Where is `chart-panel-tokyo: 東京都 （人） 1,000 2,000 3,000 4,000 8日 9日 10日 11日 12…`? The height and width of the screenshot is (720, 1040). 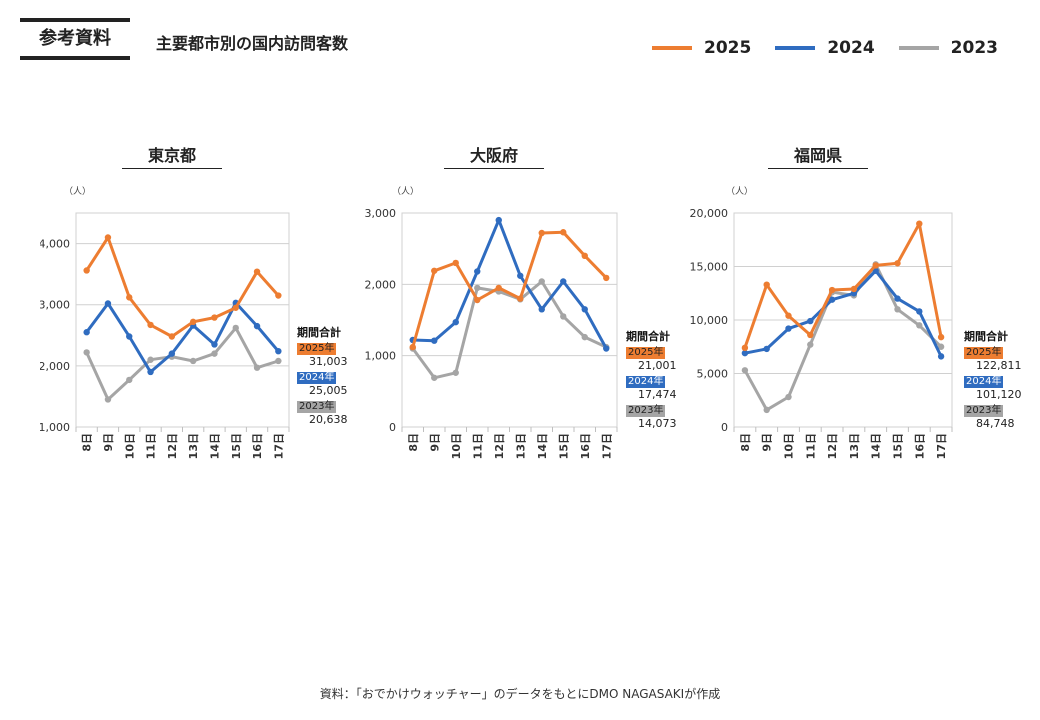
chart-panel-tokyo: 東京都 （人） 1,000 2,000 3,000 4,000 8日 9日 10日 11日 12… is located at coordinates (205, 310).